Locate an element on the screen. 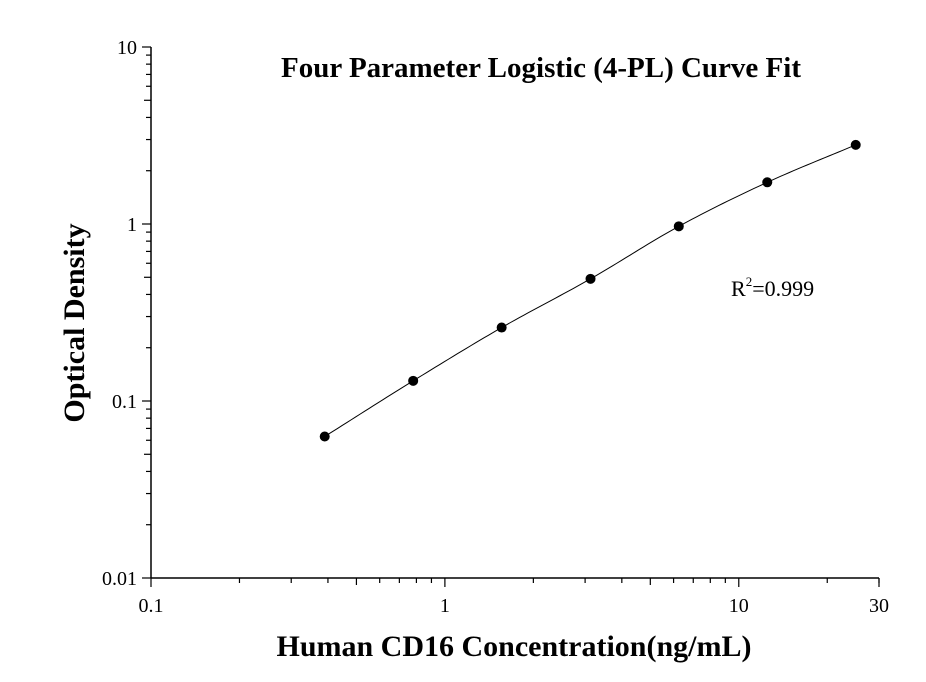  x-tick-label: 30 is located at coordinates (879, 606).